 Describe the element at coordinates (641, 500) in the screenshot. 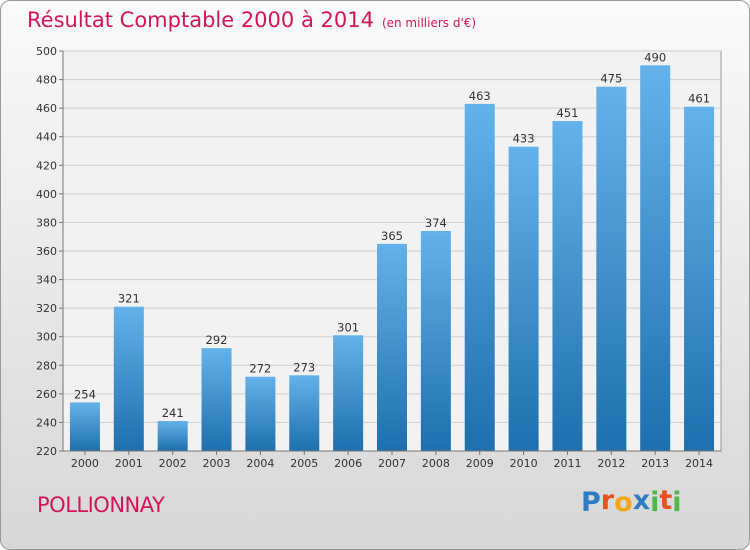

I see `logo-letter: x` at that location.